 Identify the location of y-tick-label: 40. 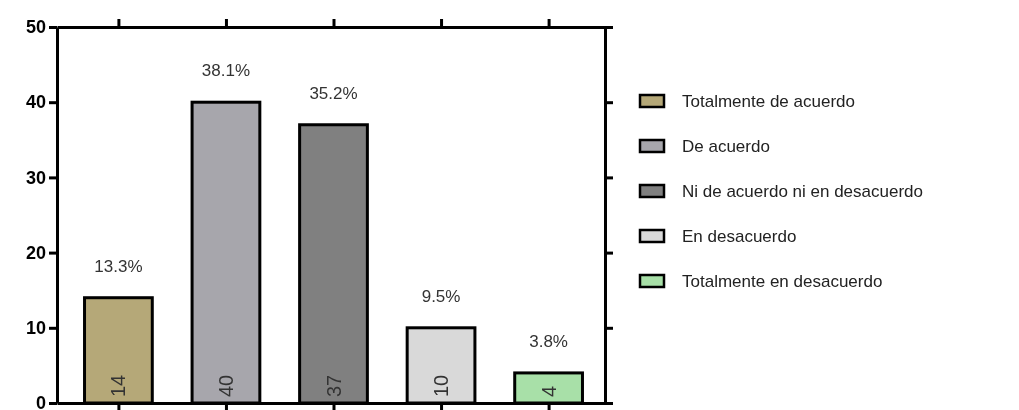
(35, 102).